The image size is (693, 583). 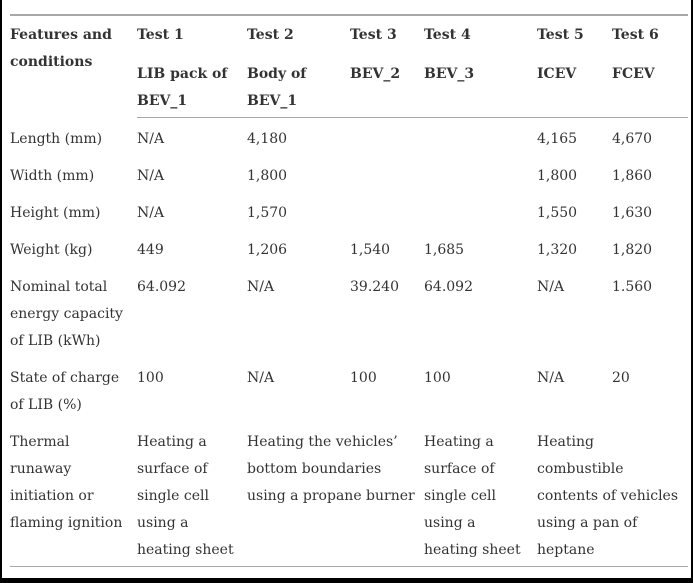 What do you see at coordinates (182, 87) in the screenshot?
I see `test-1-subtitle: LIB pack of BEV_1` at bounding box center [182, 87].